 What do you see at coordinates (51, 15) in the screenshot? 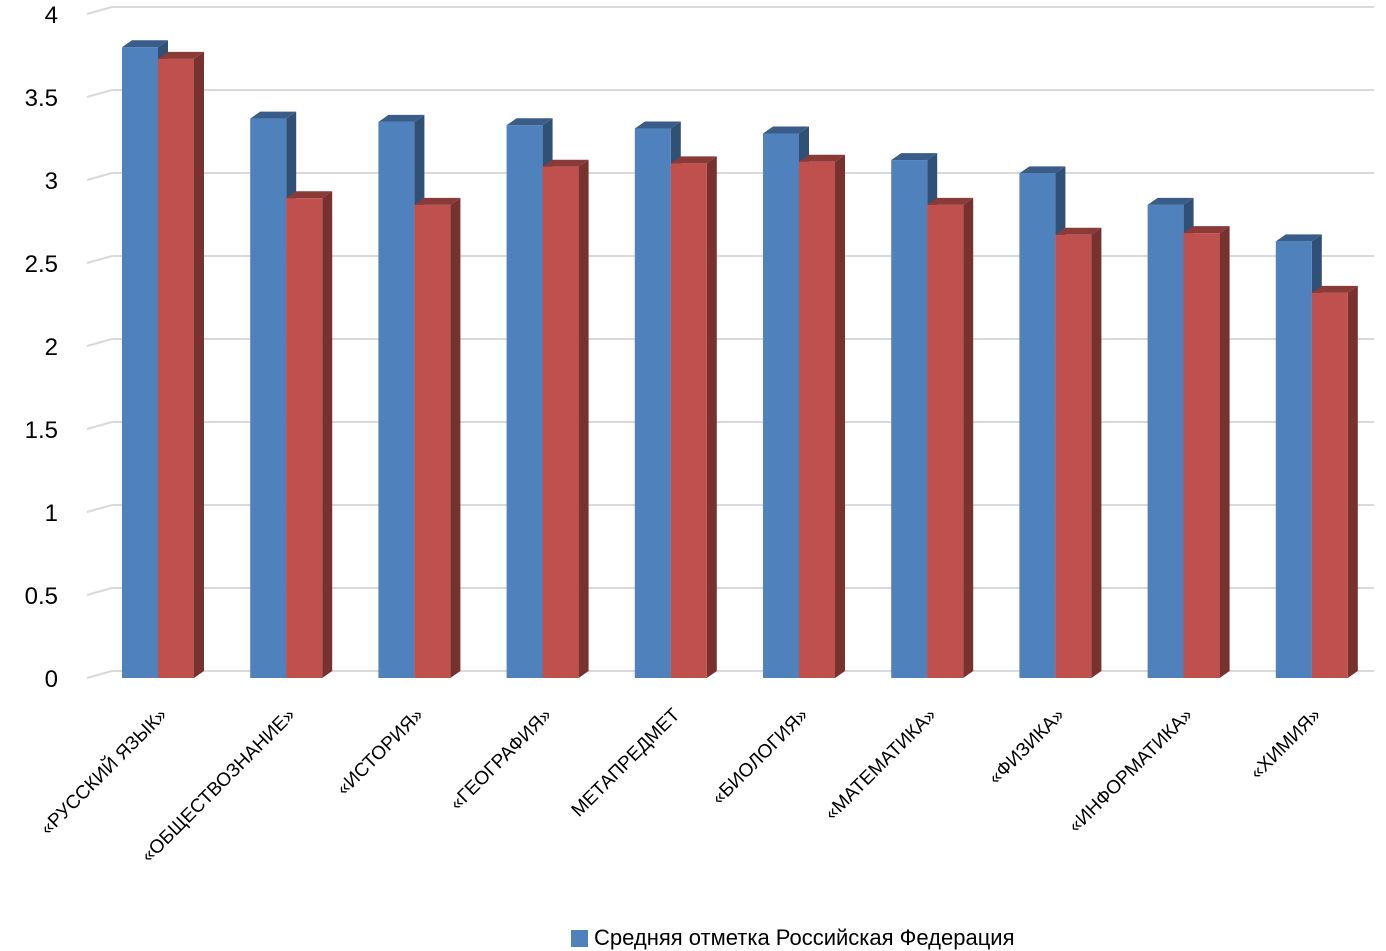
I see `y-tick-label: 4` at bounding box center [51, 15].